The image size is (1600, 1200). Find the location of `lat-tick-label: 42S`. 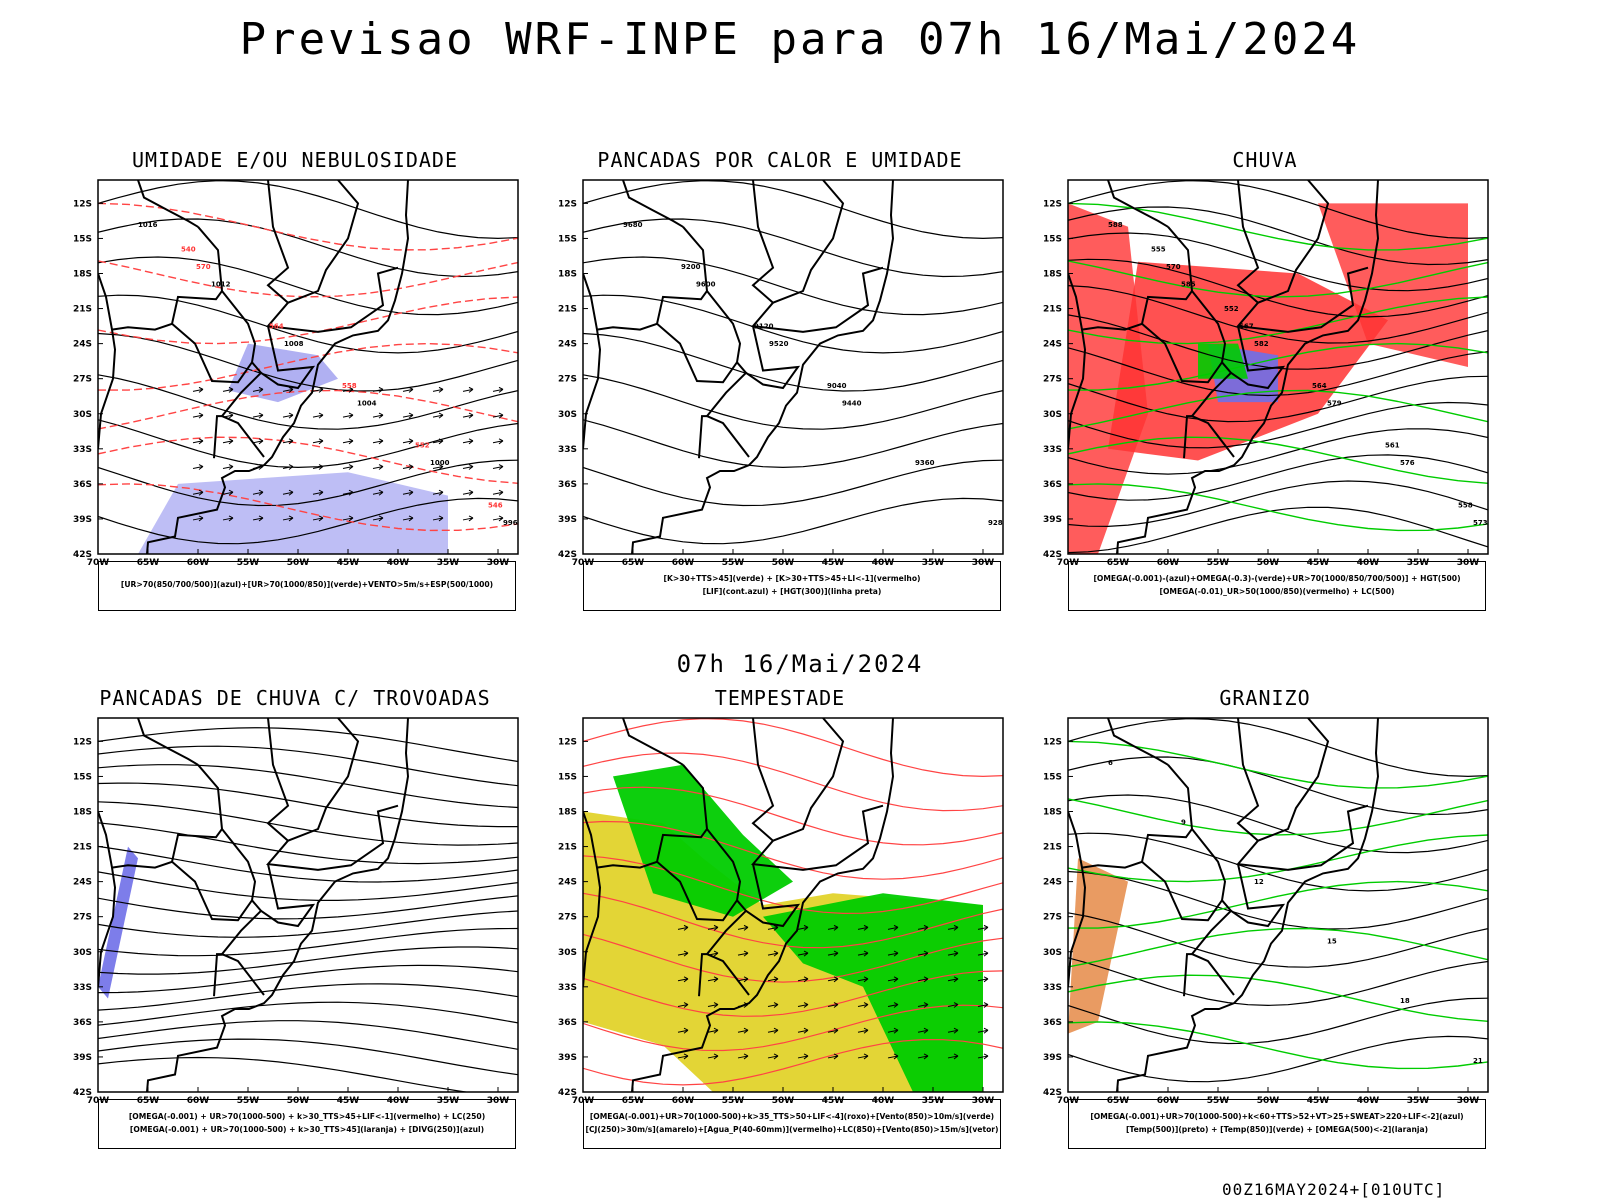

lat-tick-label: 42S is located at coordinates (1052, 555).